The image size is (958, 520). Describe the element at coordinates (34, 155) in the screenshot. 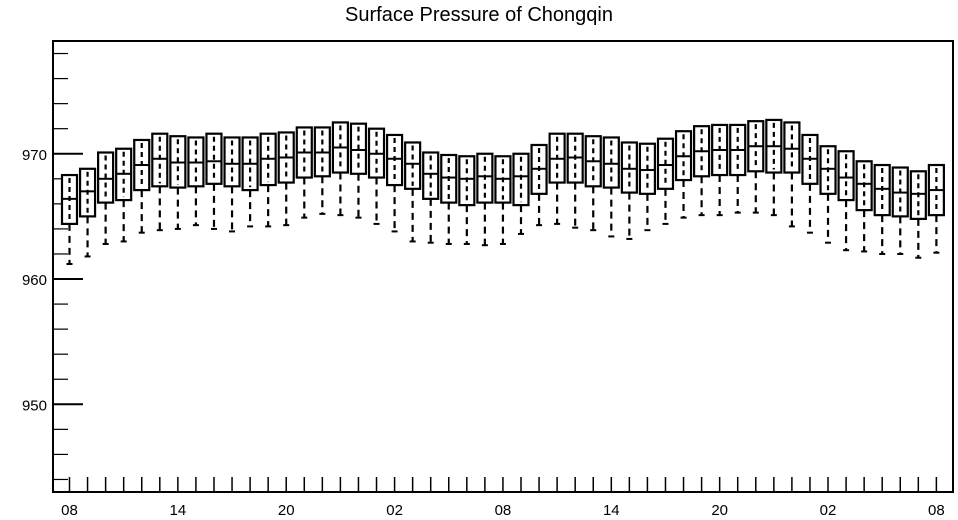

I see `y-tick-label: 970` at that location.